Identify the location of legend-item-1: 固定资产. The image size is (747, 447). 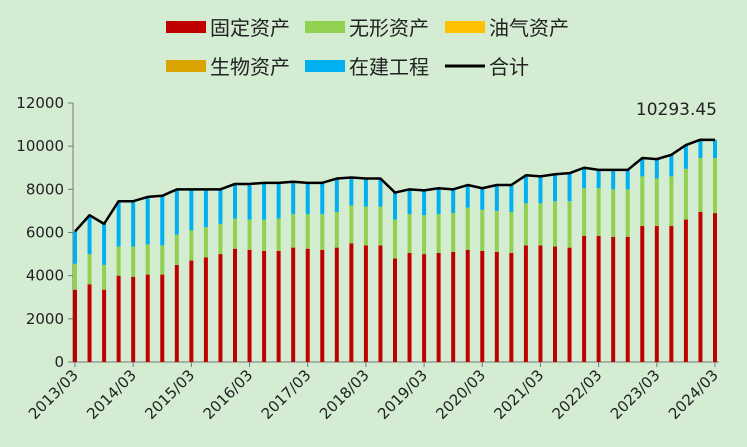
(228, 28).